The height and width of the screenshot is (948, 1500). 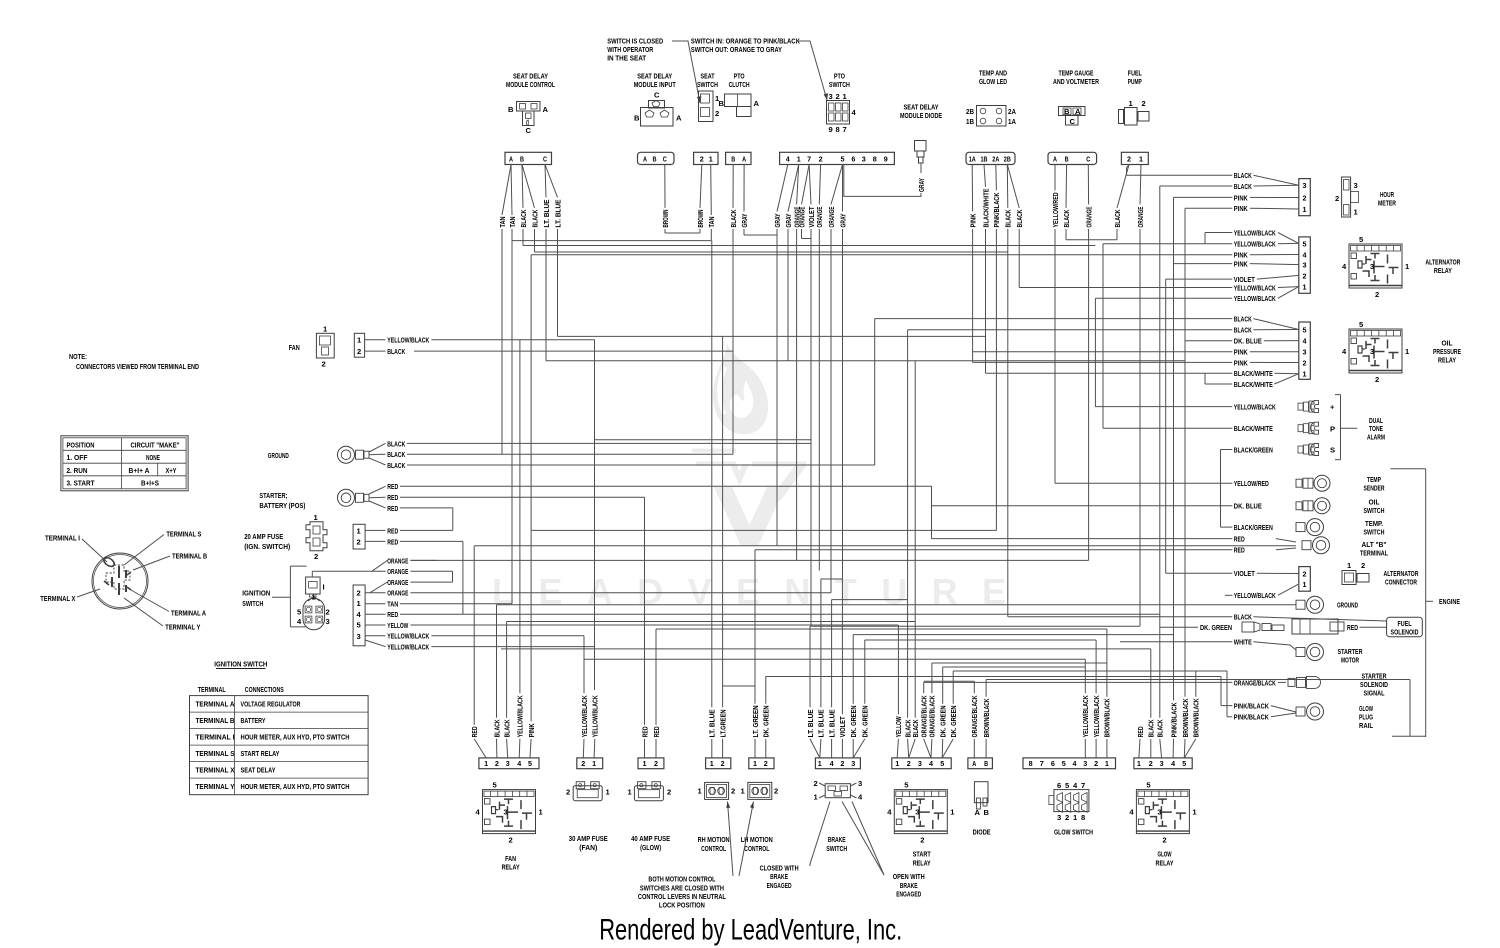 I want to click on svg-text: PINK, so click(x=531, y=730).